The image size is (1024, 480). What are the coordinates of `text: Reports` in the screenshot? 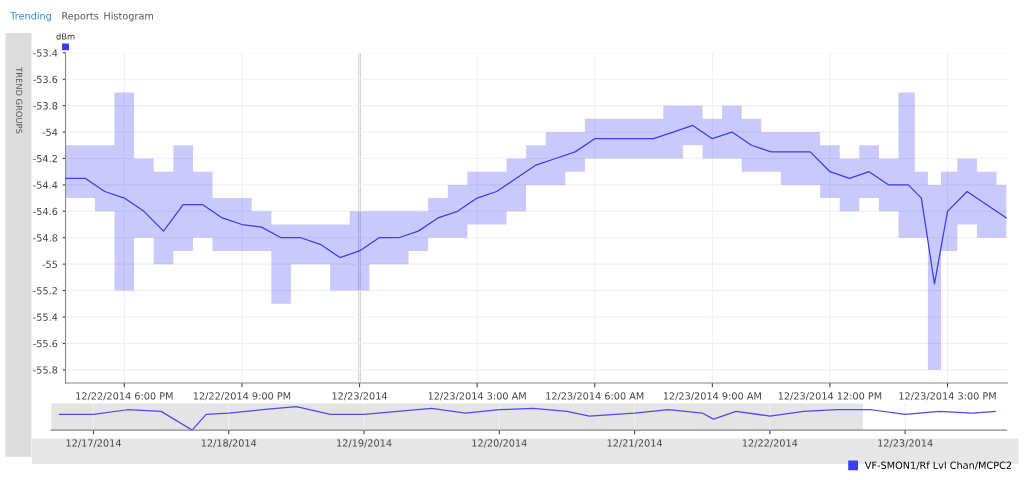 It's located at (80, 17).